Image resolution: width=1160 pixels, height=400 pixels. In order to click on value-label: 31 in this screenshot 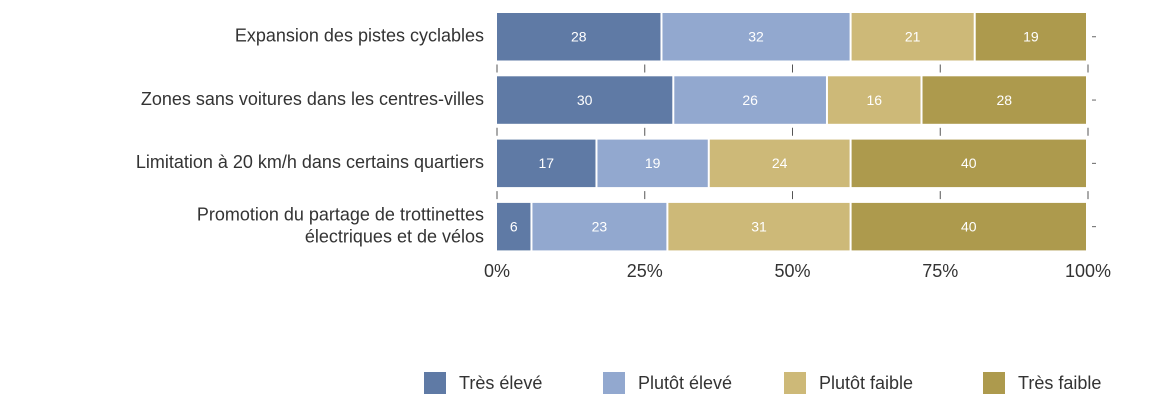, I will do `click(759, 226)`.